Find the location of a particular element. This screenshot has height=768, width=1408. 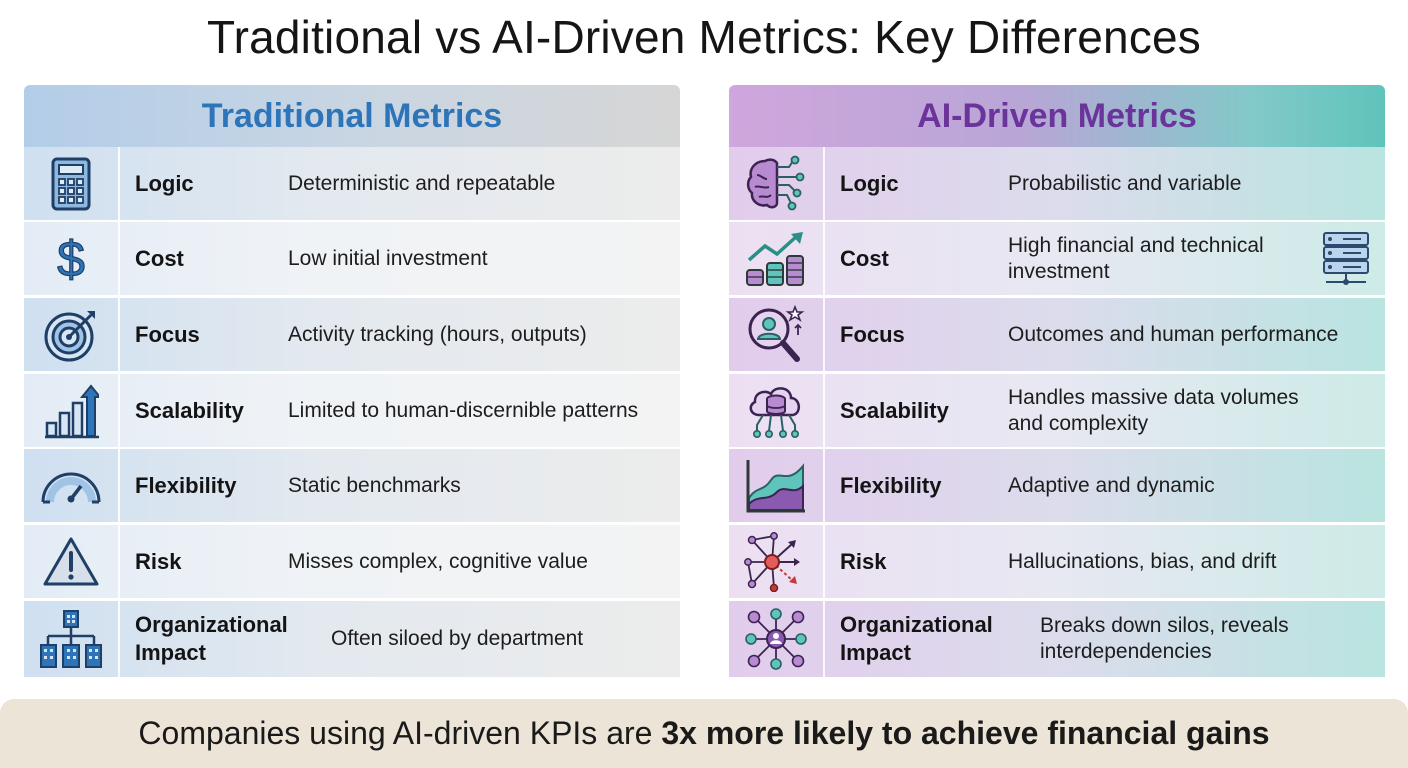

footer-text: Companies using AI-driven KPIs are is located at coordinates (400, 733).